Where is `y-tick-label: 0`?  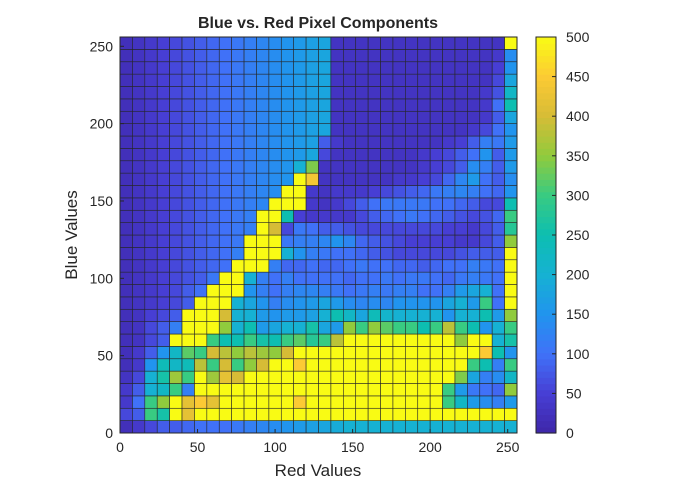 y-tick-label: 0 is located at coordinates (109, 433).